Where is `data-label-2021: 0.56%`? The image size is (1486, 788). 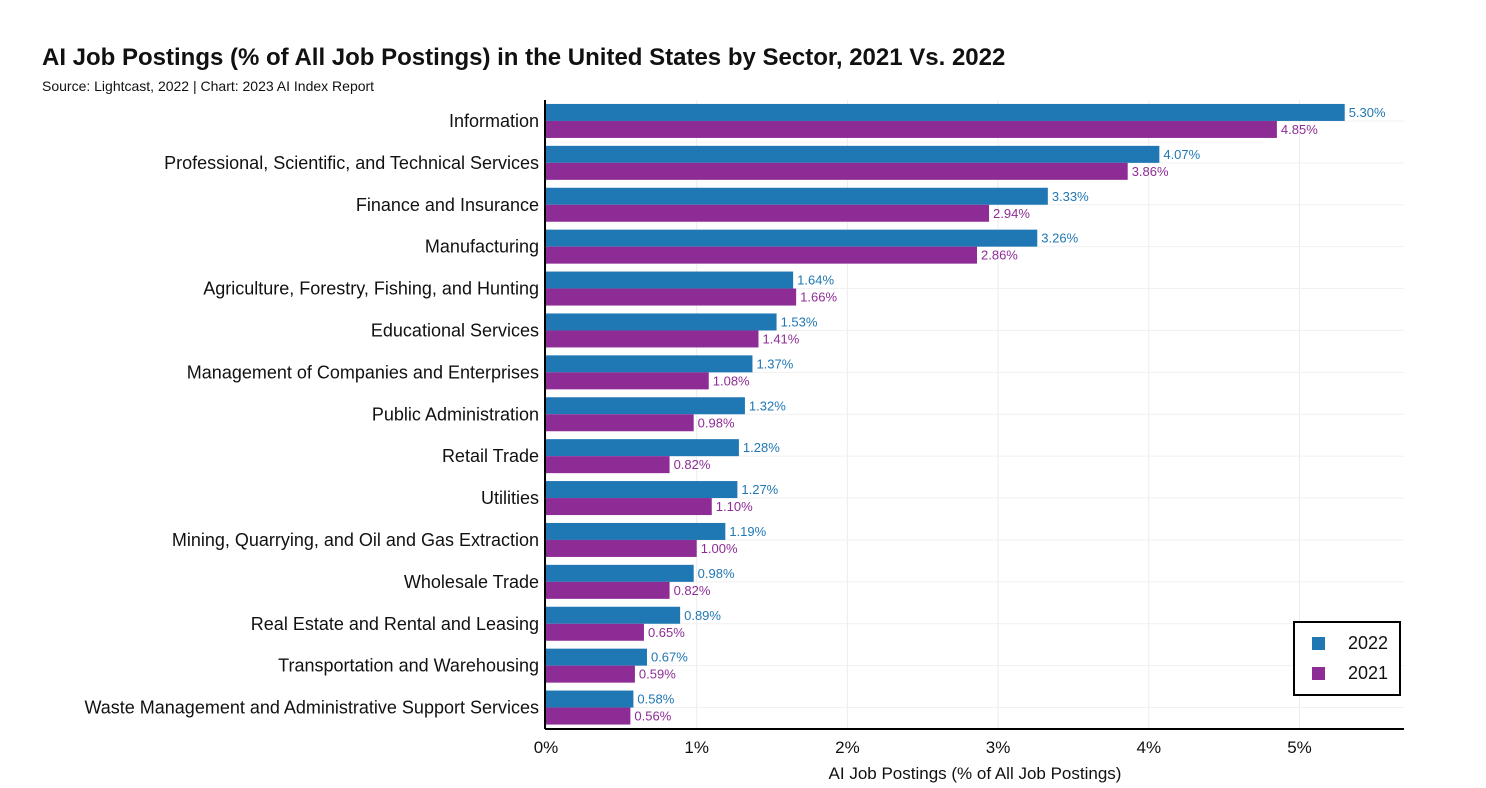 data-label-2021: 0.56% is located at coordinates (652, 716).